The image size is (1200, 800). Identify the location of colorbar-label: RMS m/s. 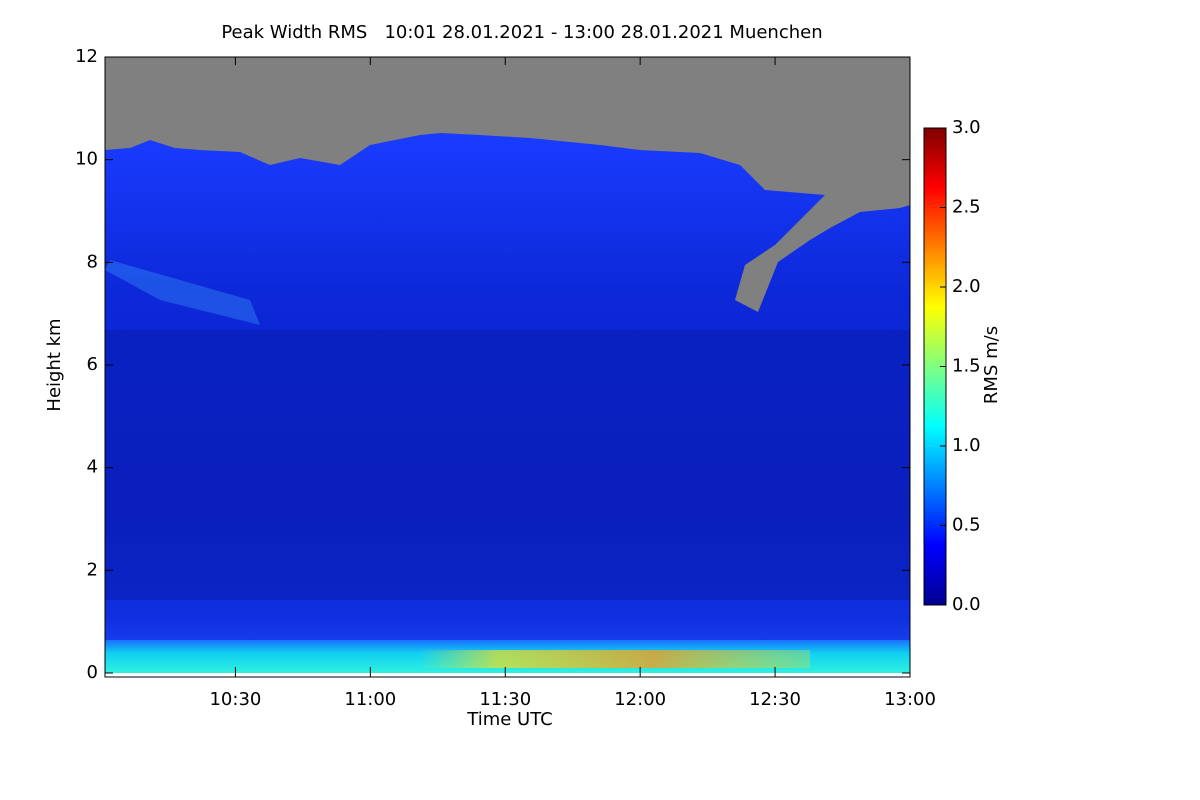
(991, 365).